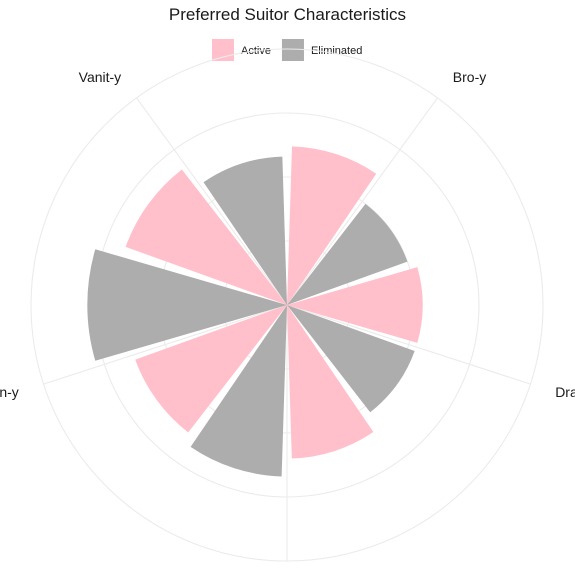  What do you see at coordinates (245, 230) in the screenshot?
I see `bar-eliminated-vanit-y` at bounding box center [245, 230].